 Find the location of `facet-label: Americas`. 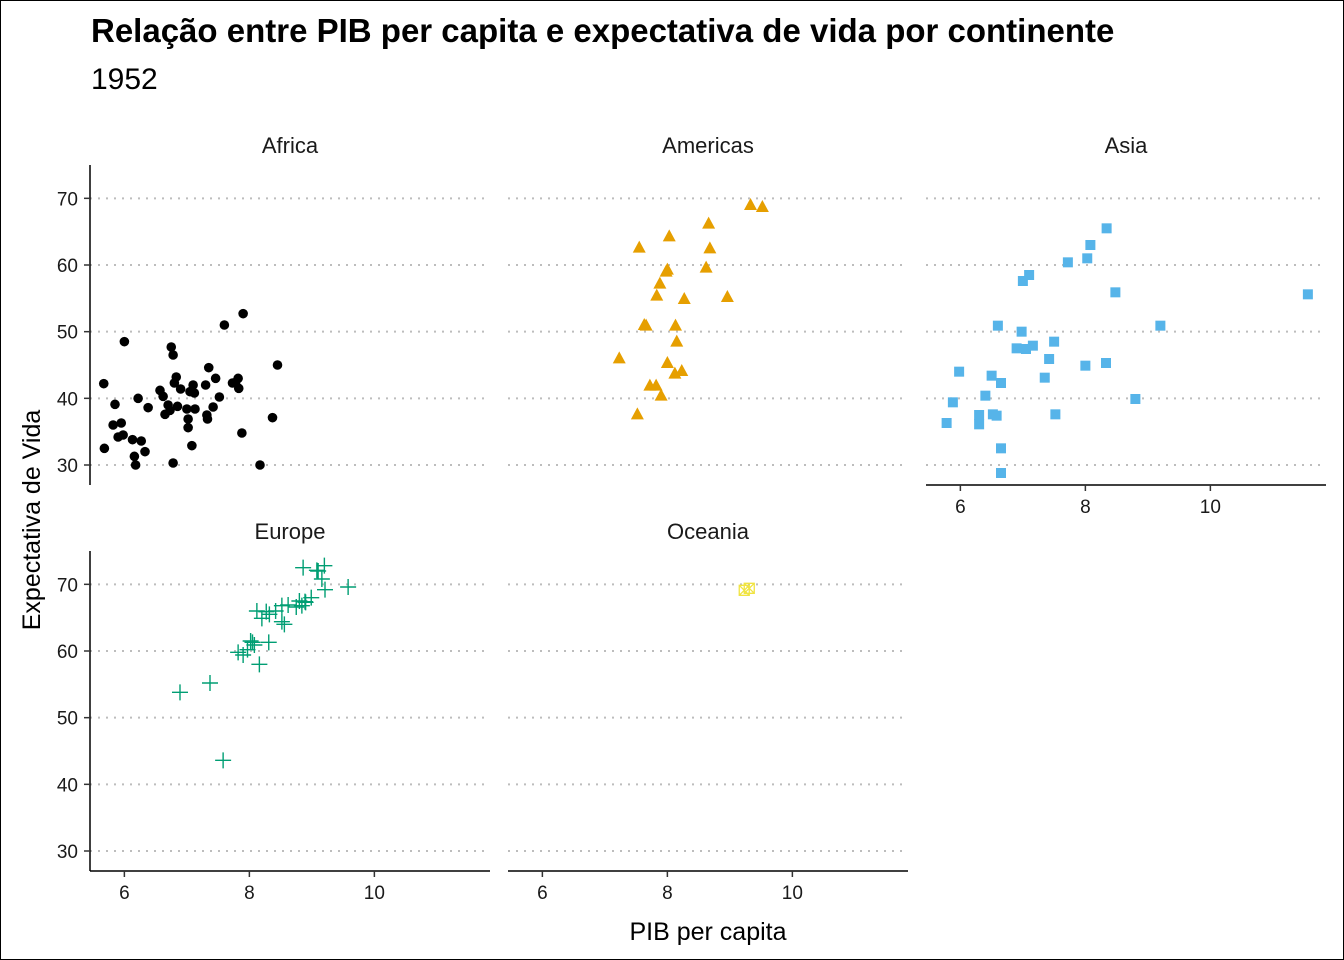

facet-label: Americas is located at coordinates (708, 145).